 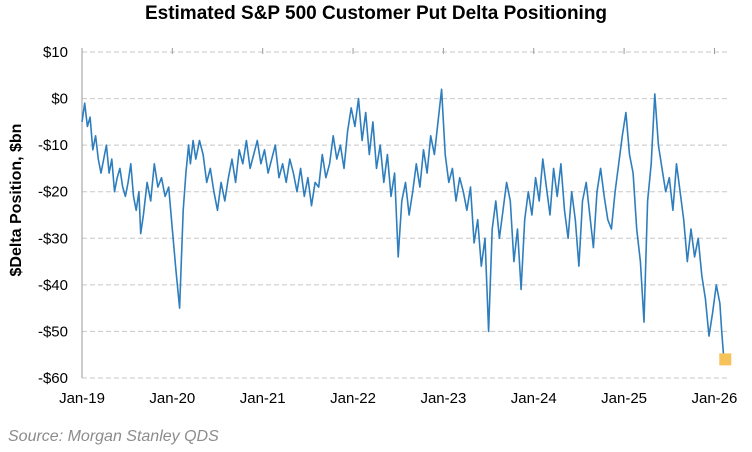 What do you see at coordinates (624, 398) in the screenshot?
I see `x-tick-label: Jan-25` at bounding box center [624, 398].